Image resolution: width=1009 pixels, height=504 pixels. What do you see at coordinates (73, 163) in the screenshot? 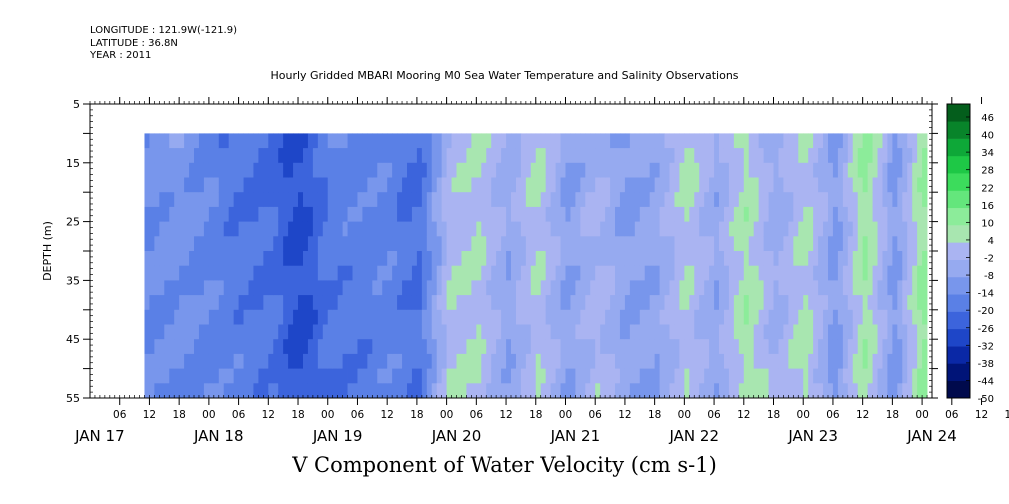
I see `y-tick-label: 15` at bounding box center [73, 163].